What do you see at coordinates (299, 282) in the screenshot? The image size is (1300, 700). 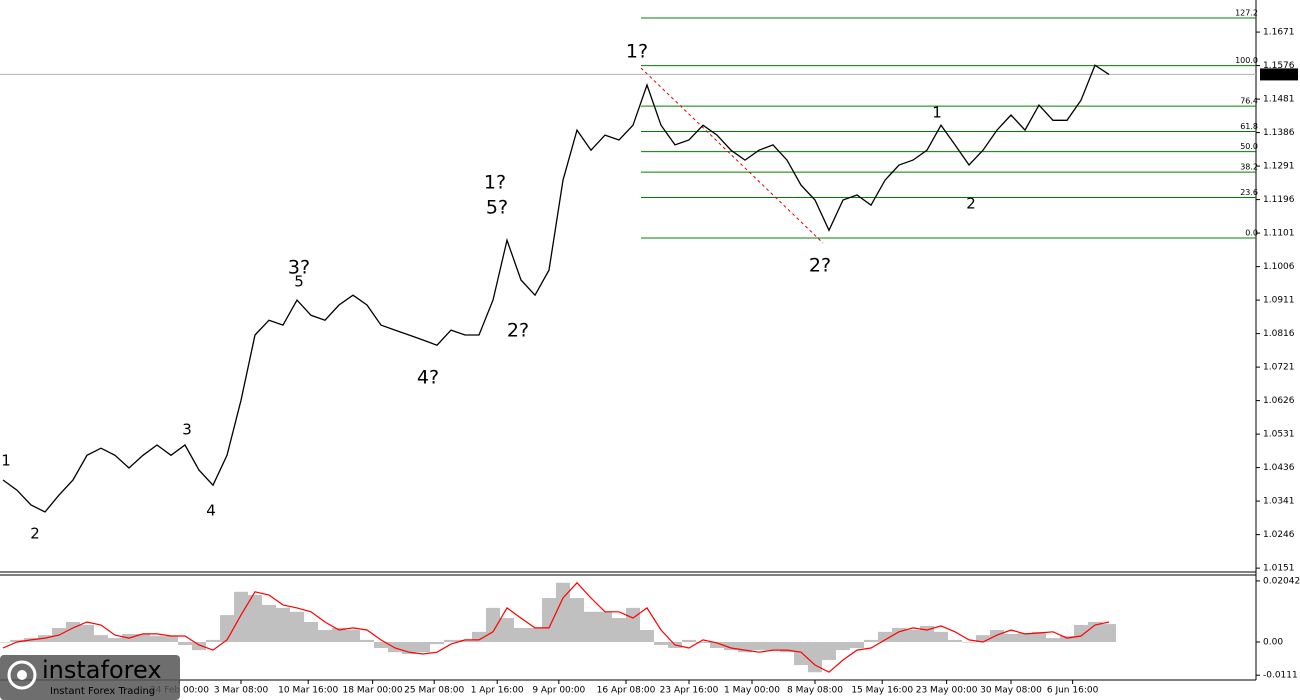 I see `wave-label: 5` at bounding box center [299, 282].